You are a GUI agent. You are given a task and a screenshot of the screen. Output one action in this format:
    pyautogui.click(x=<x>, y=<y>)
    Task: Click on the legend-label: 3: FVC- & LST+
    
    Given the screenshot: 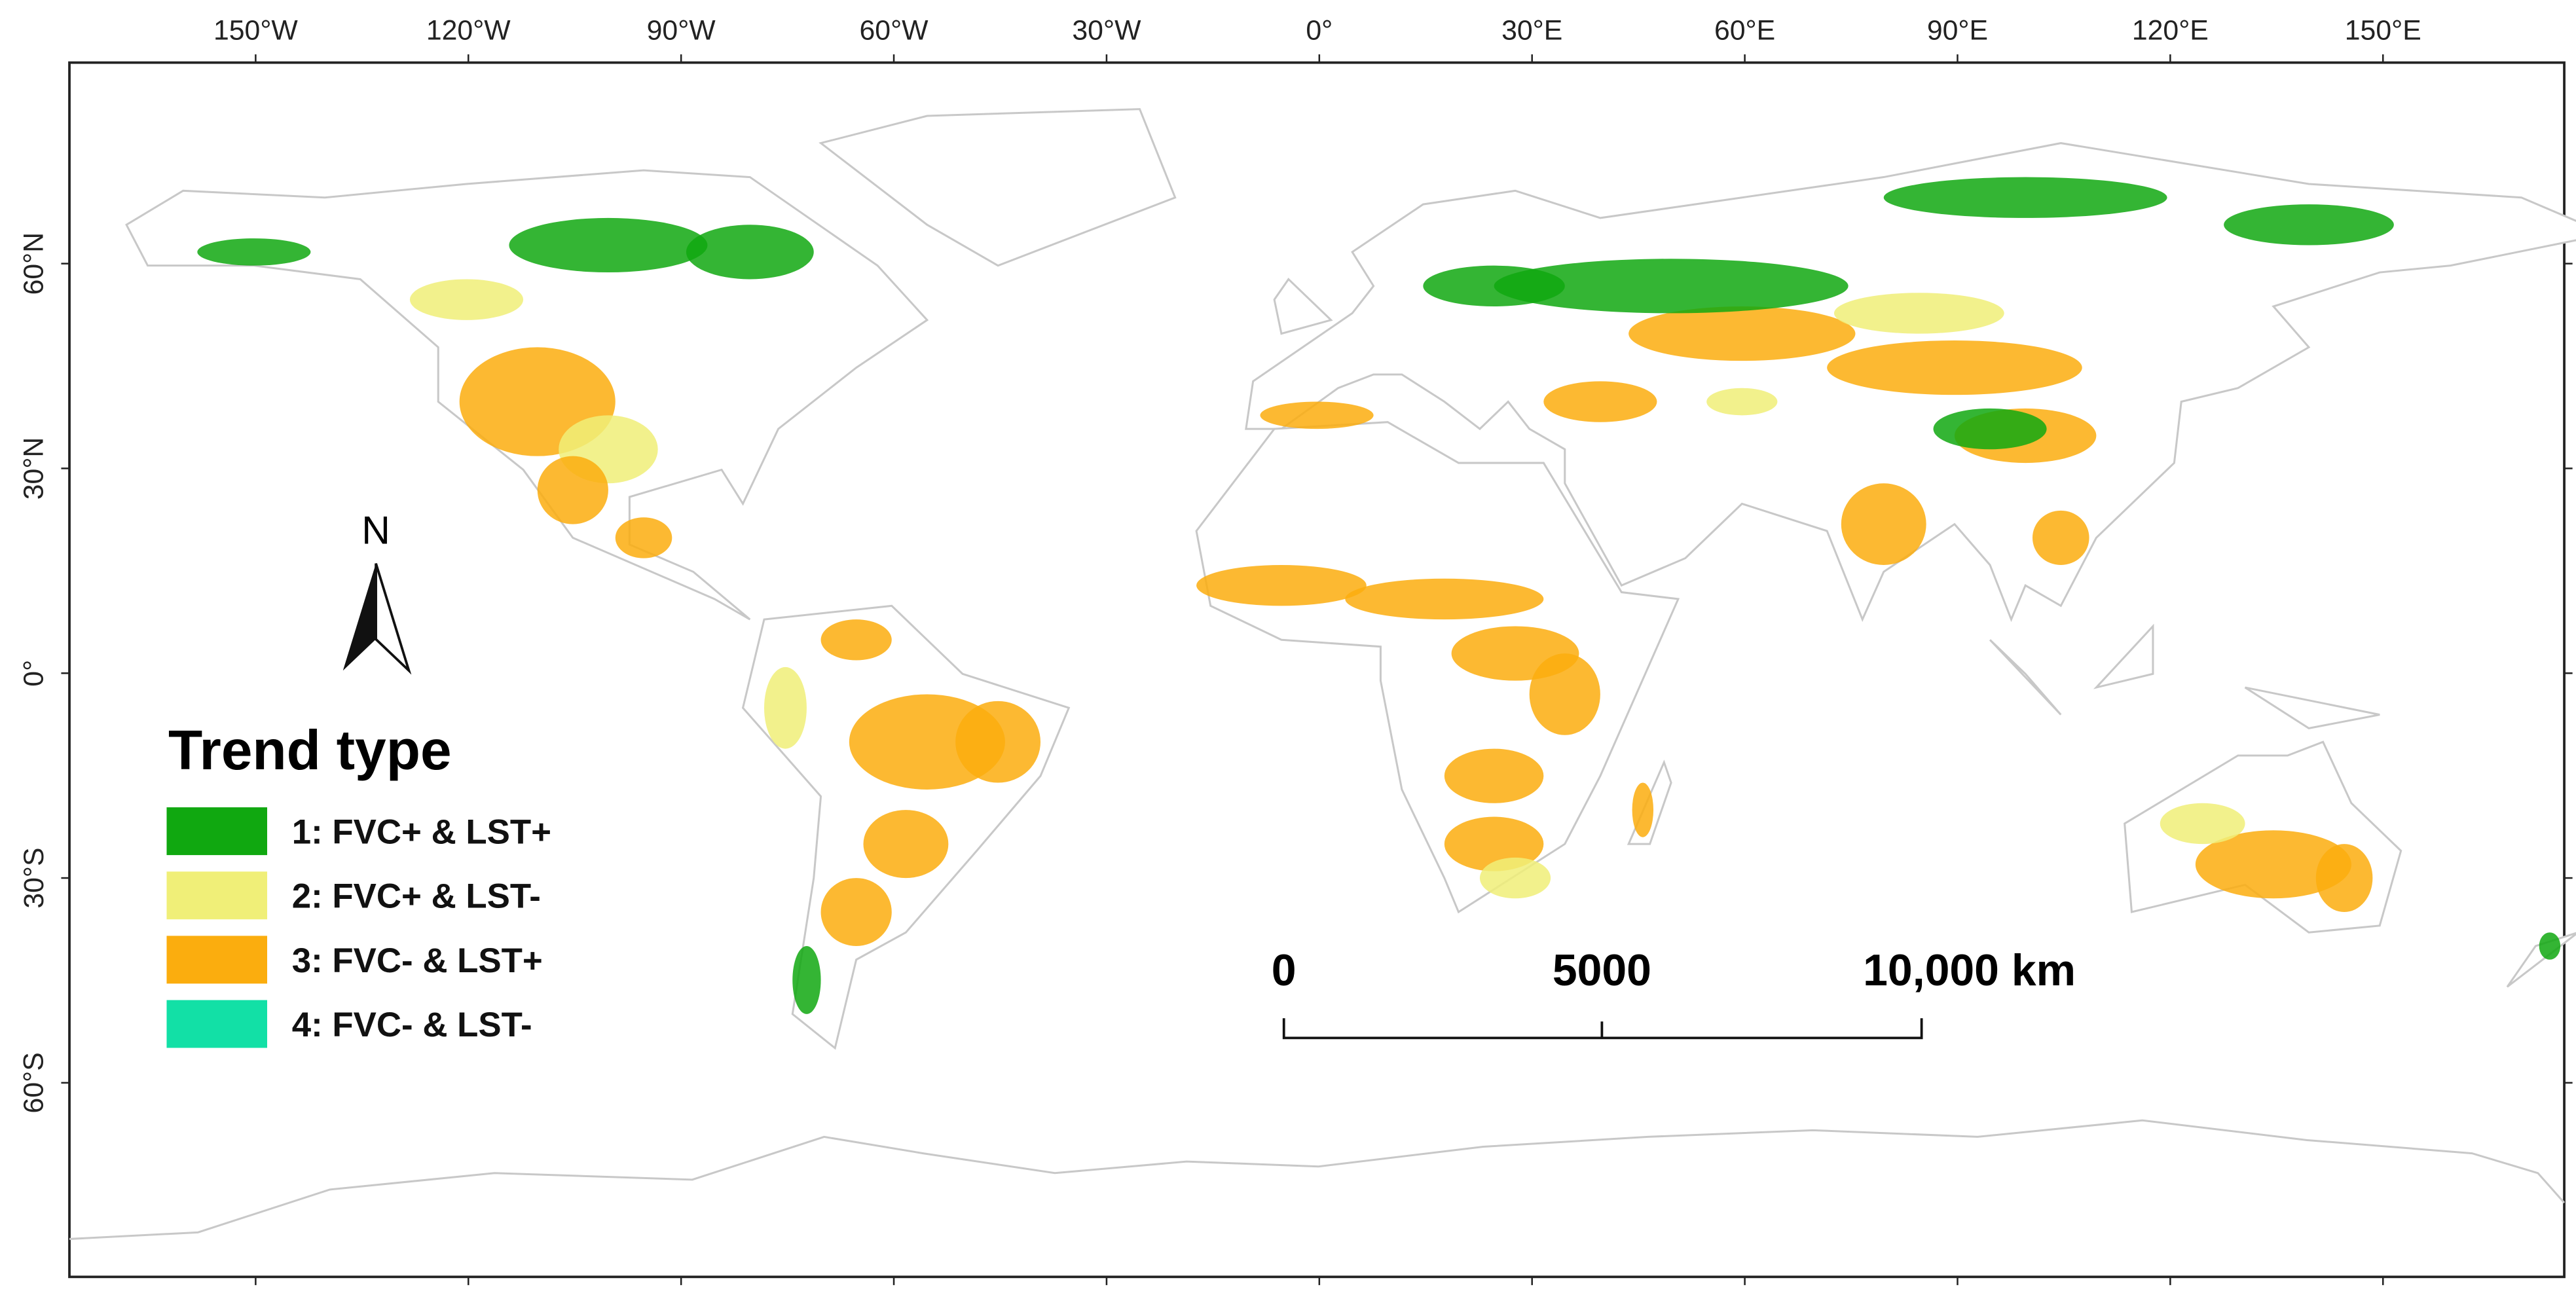 What is the action you would take?
    pyautogui.click(x=417, y=961)
    